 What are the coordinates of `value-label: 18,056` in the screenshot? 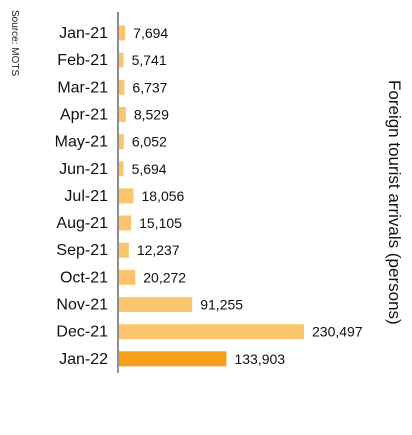 It's located at (162, 196).